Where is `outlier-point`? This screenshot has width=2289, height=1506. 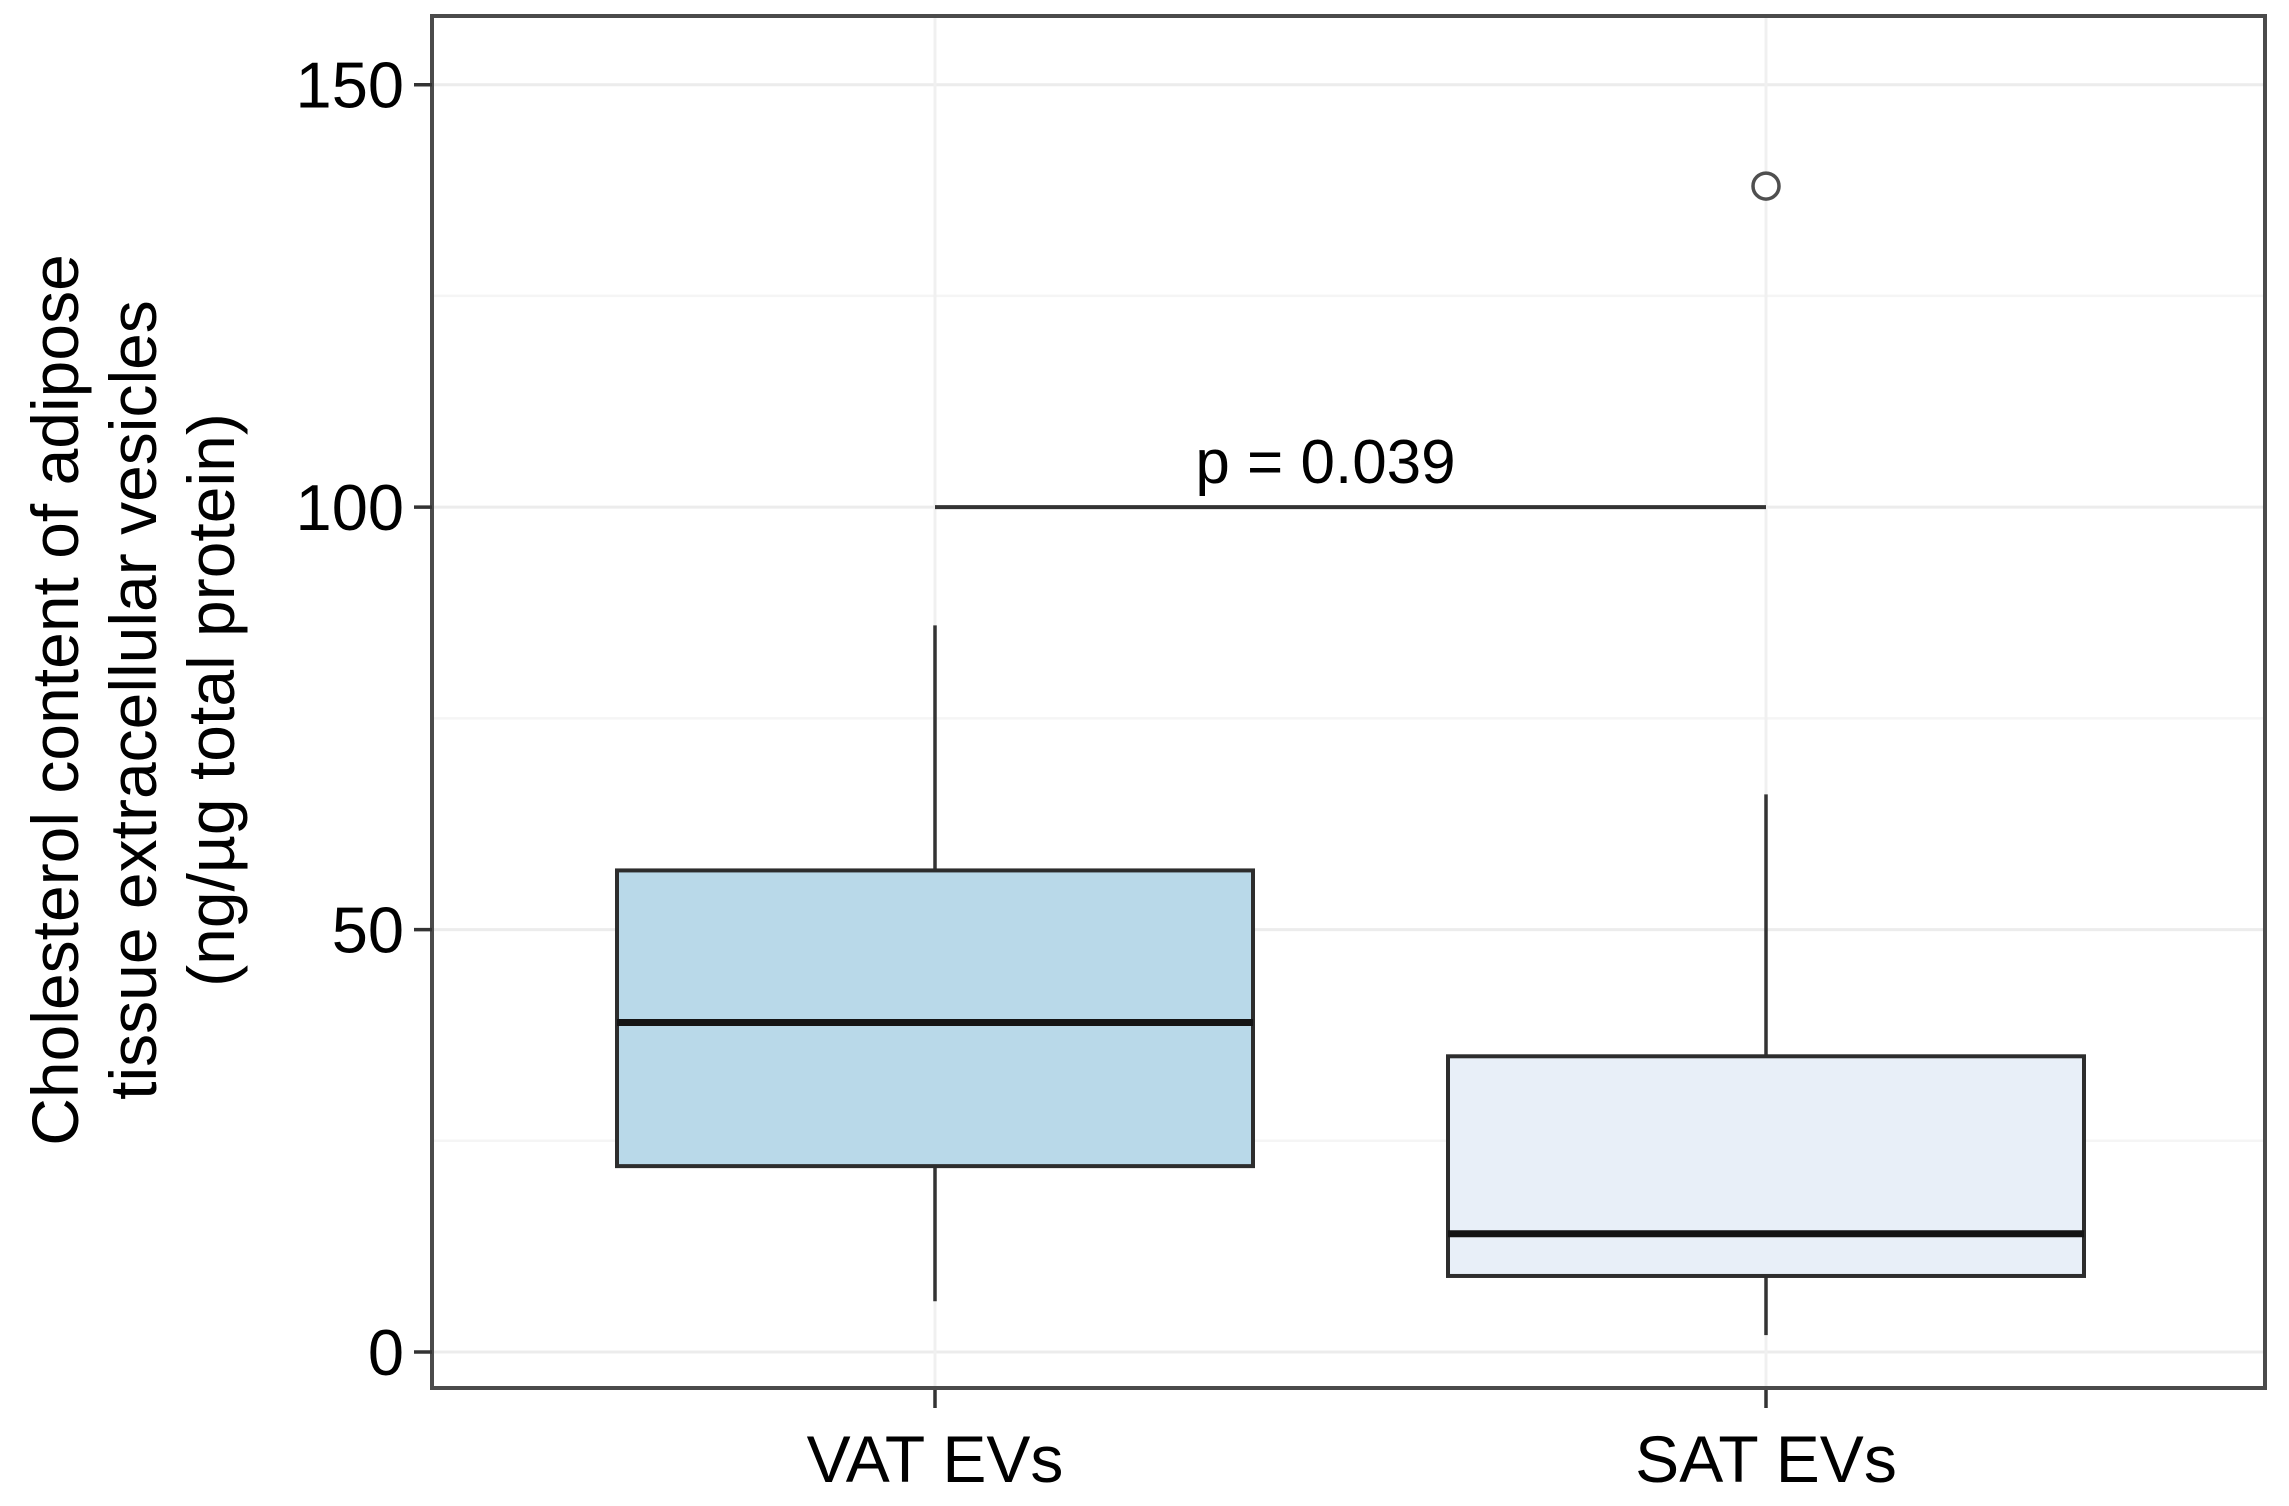 outlier-point is located at coordinates (1766, 186).